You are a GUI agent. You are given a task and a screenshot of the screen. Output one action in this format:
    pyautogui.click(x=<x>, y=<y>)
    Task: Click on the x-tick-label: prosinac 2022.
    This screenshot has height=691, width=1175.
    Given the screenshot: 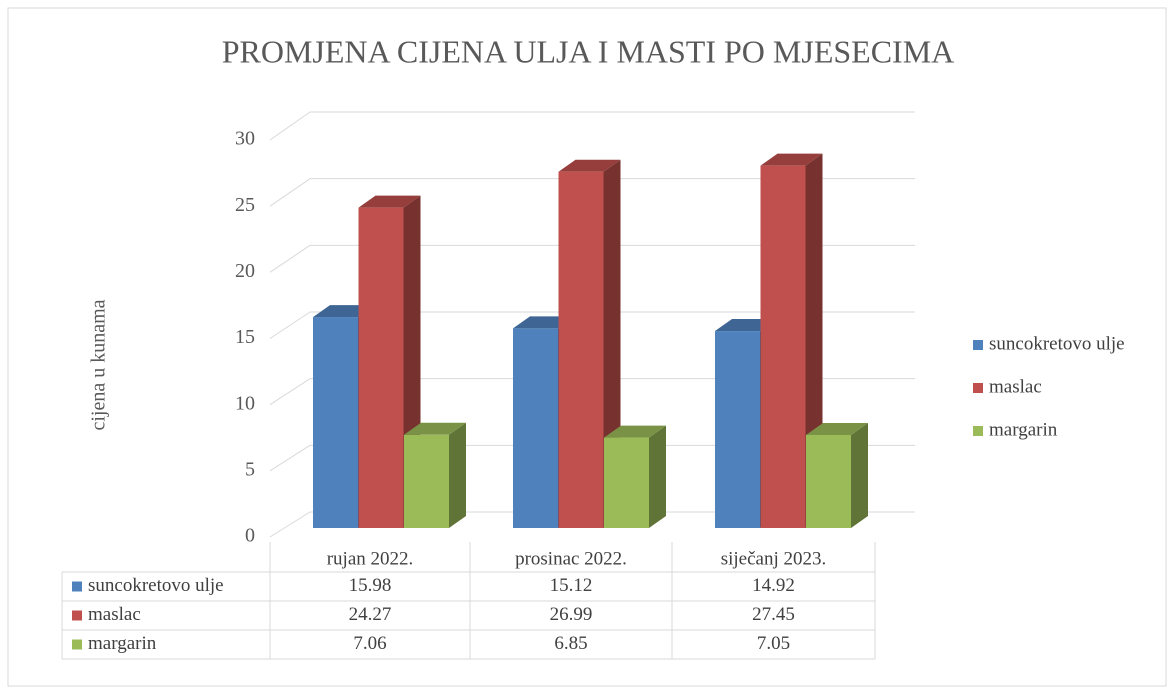 What is the action you would take?
    pyautogui.click(x=571, y=558)
    